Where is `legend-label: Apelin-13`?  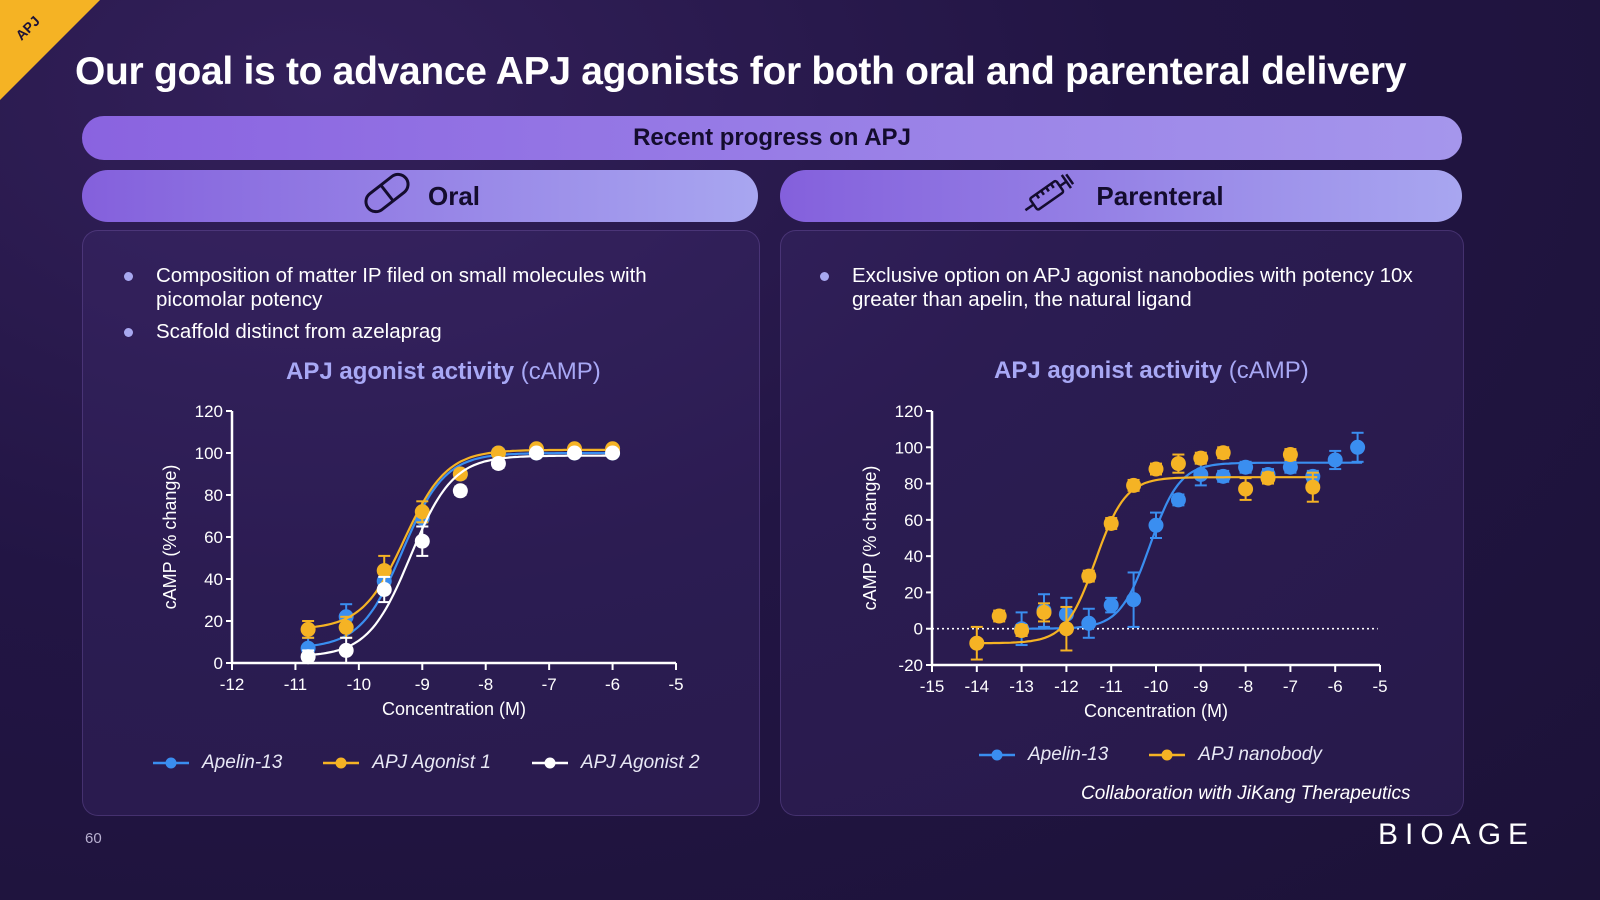 legend-label: Apelin-13 is located at coordinates (242, 762).